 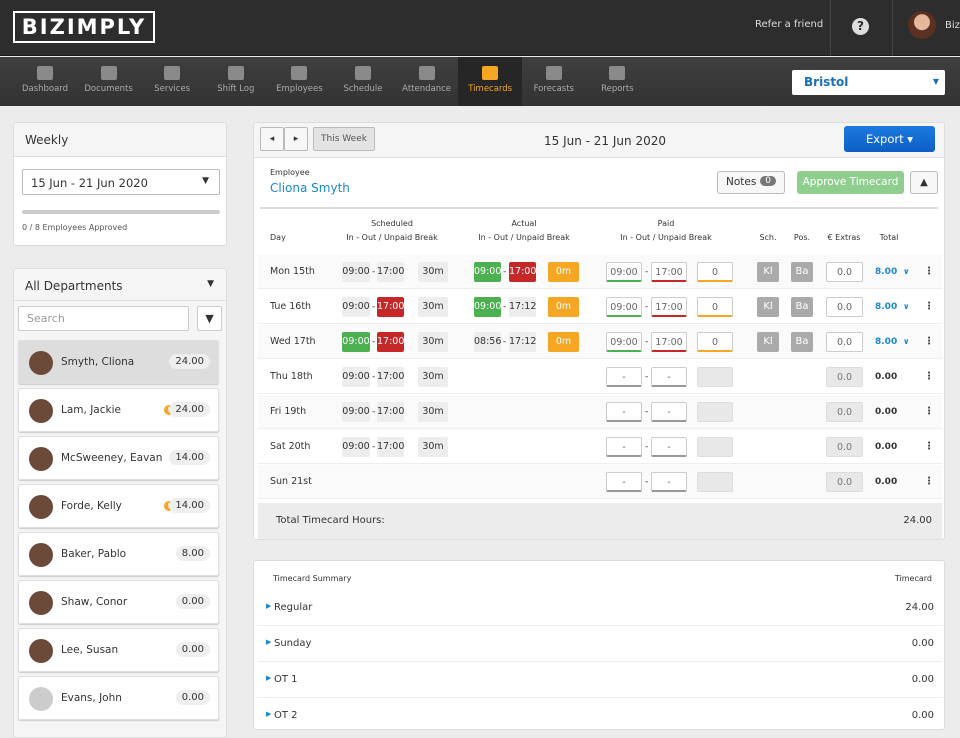 I want to click on week-select: 15 Jun - 21 Jun 2020 ▼, so click(x=121, y=182).